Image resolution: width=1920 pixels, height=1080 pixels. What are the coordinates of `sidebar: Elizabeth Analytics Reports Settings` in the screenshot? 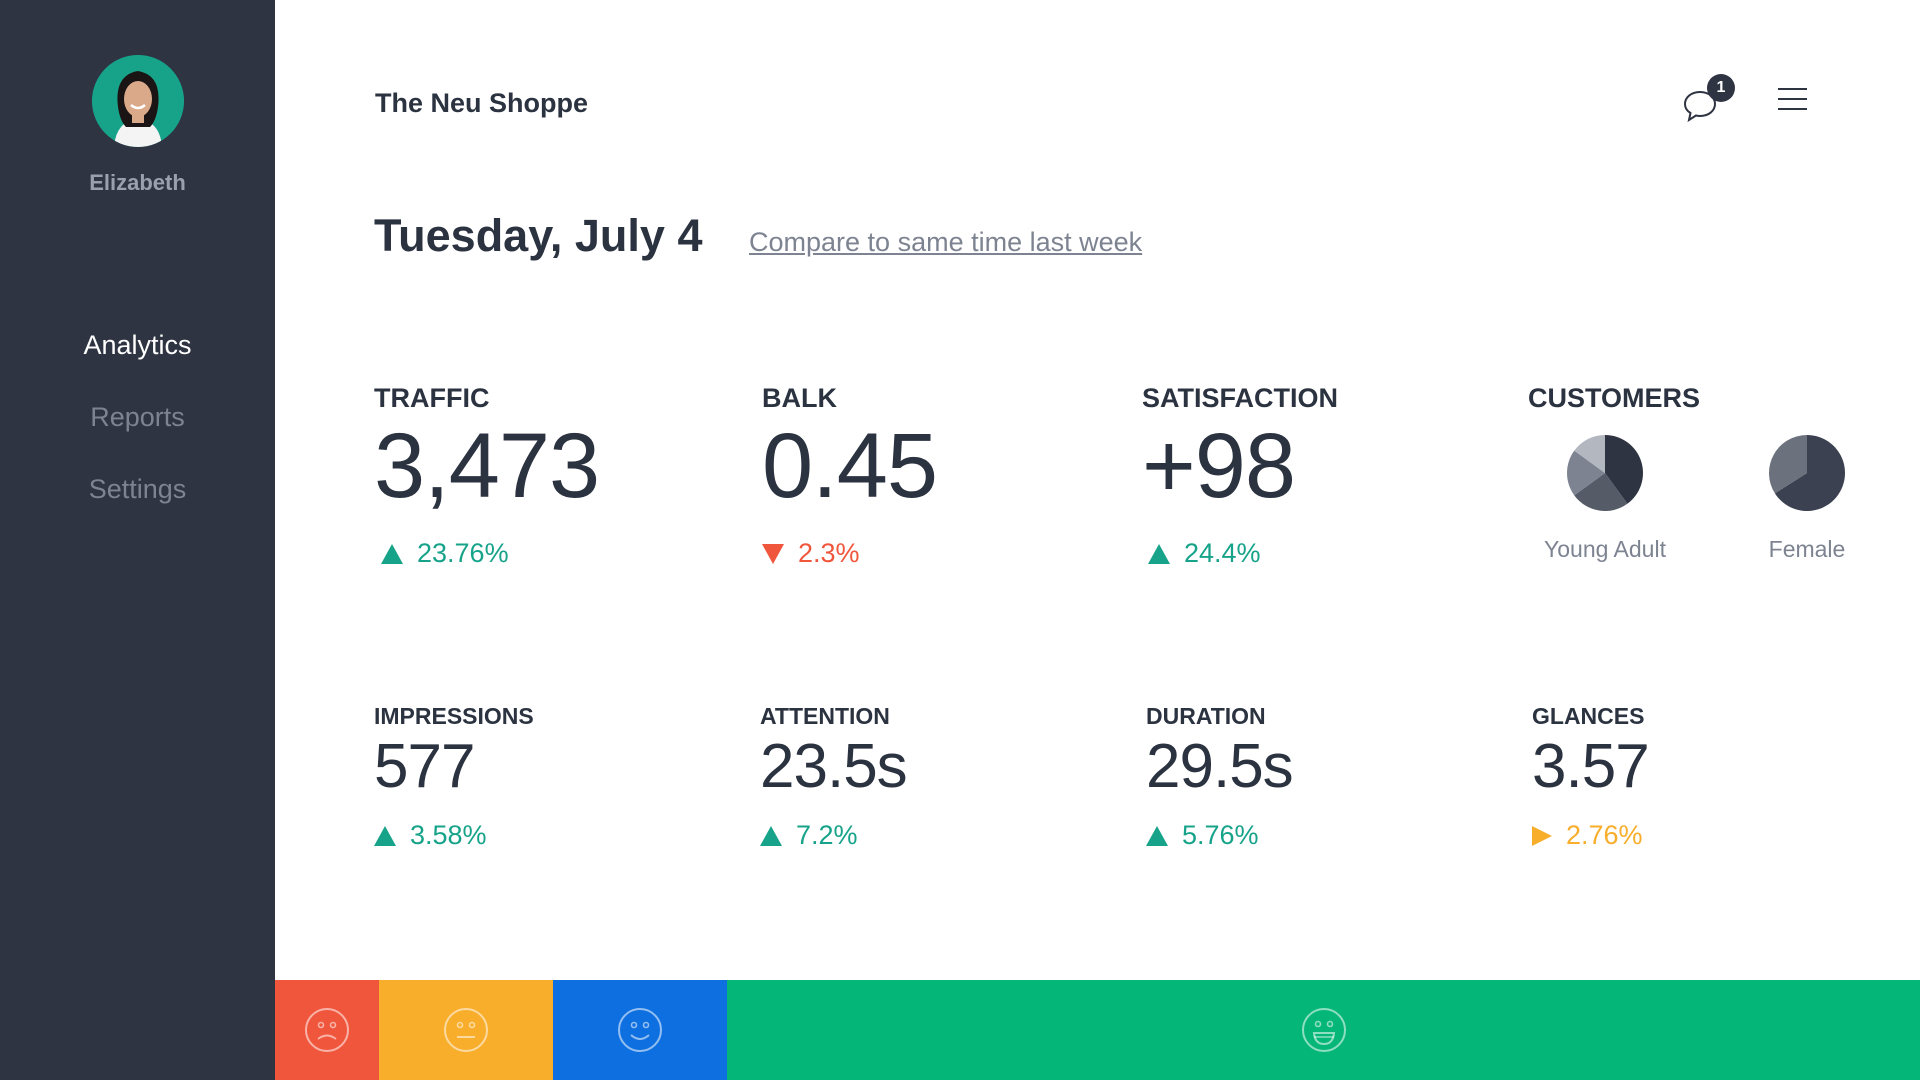 It's located at (137, 540).